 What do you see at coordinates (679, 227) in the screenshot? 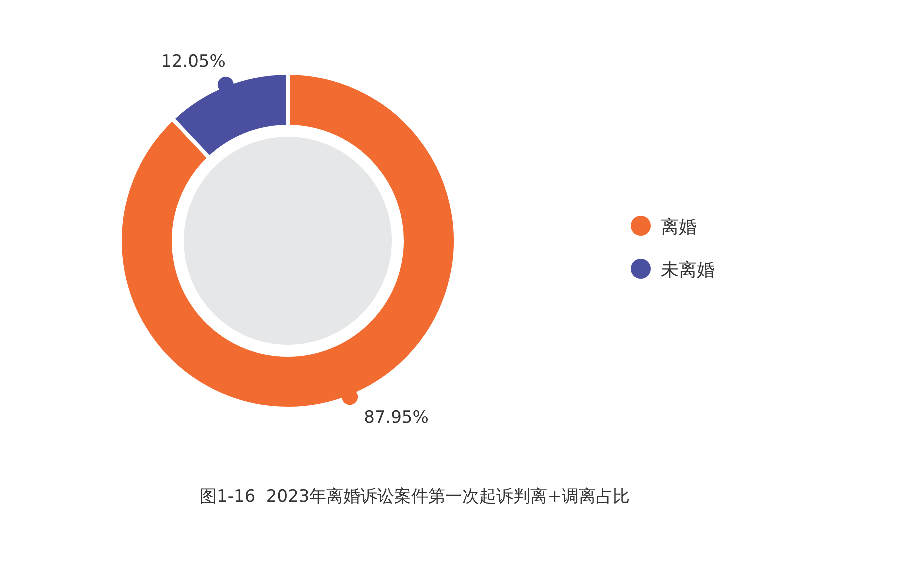
I see `legend-label: 离婚` at bounding box center [679, 227].